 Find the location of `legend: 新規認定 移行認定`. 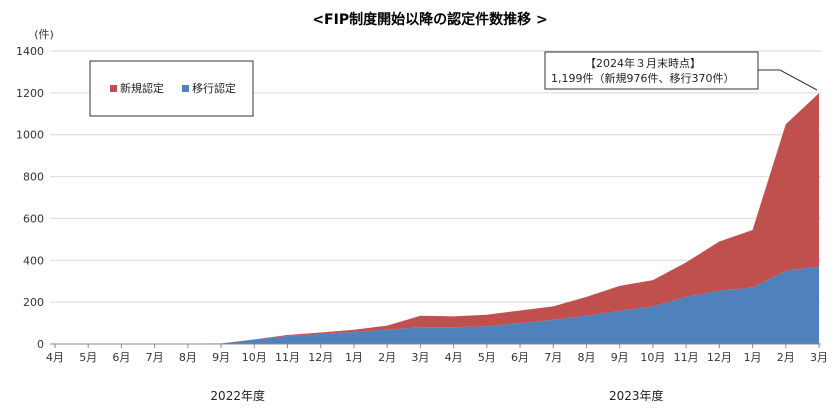

legend: 新規認定 移行認定 is located at coordinates (171, 88).